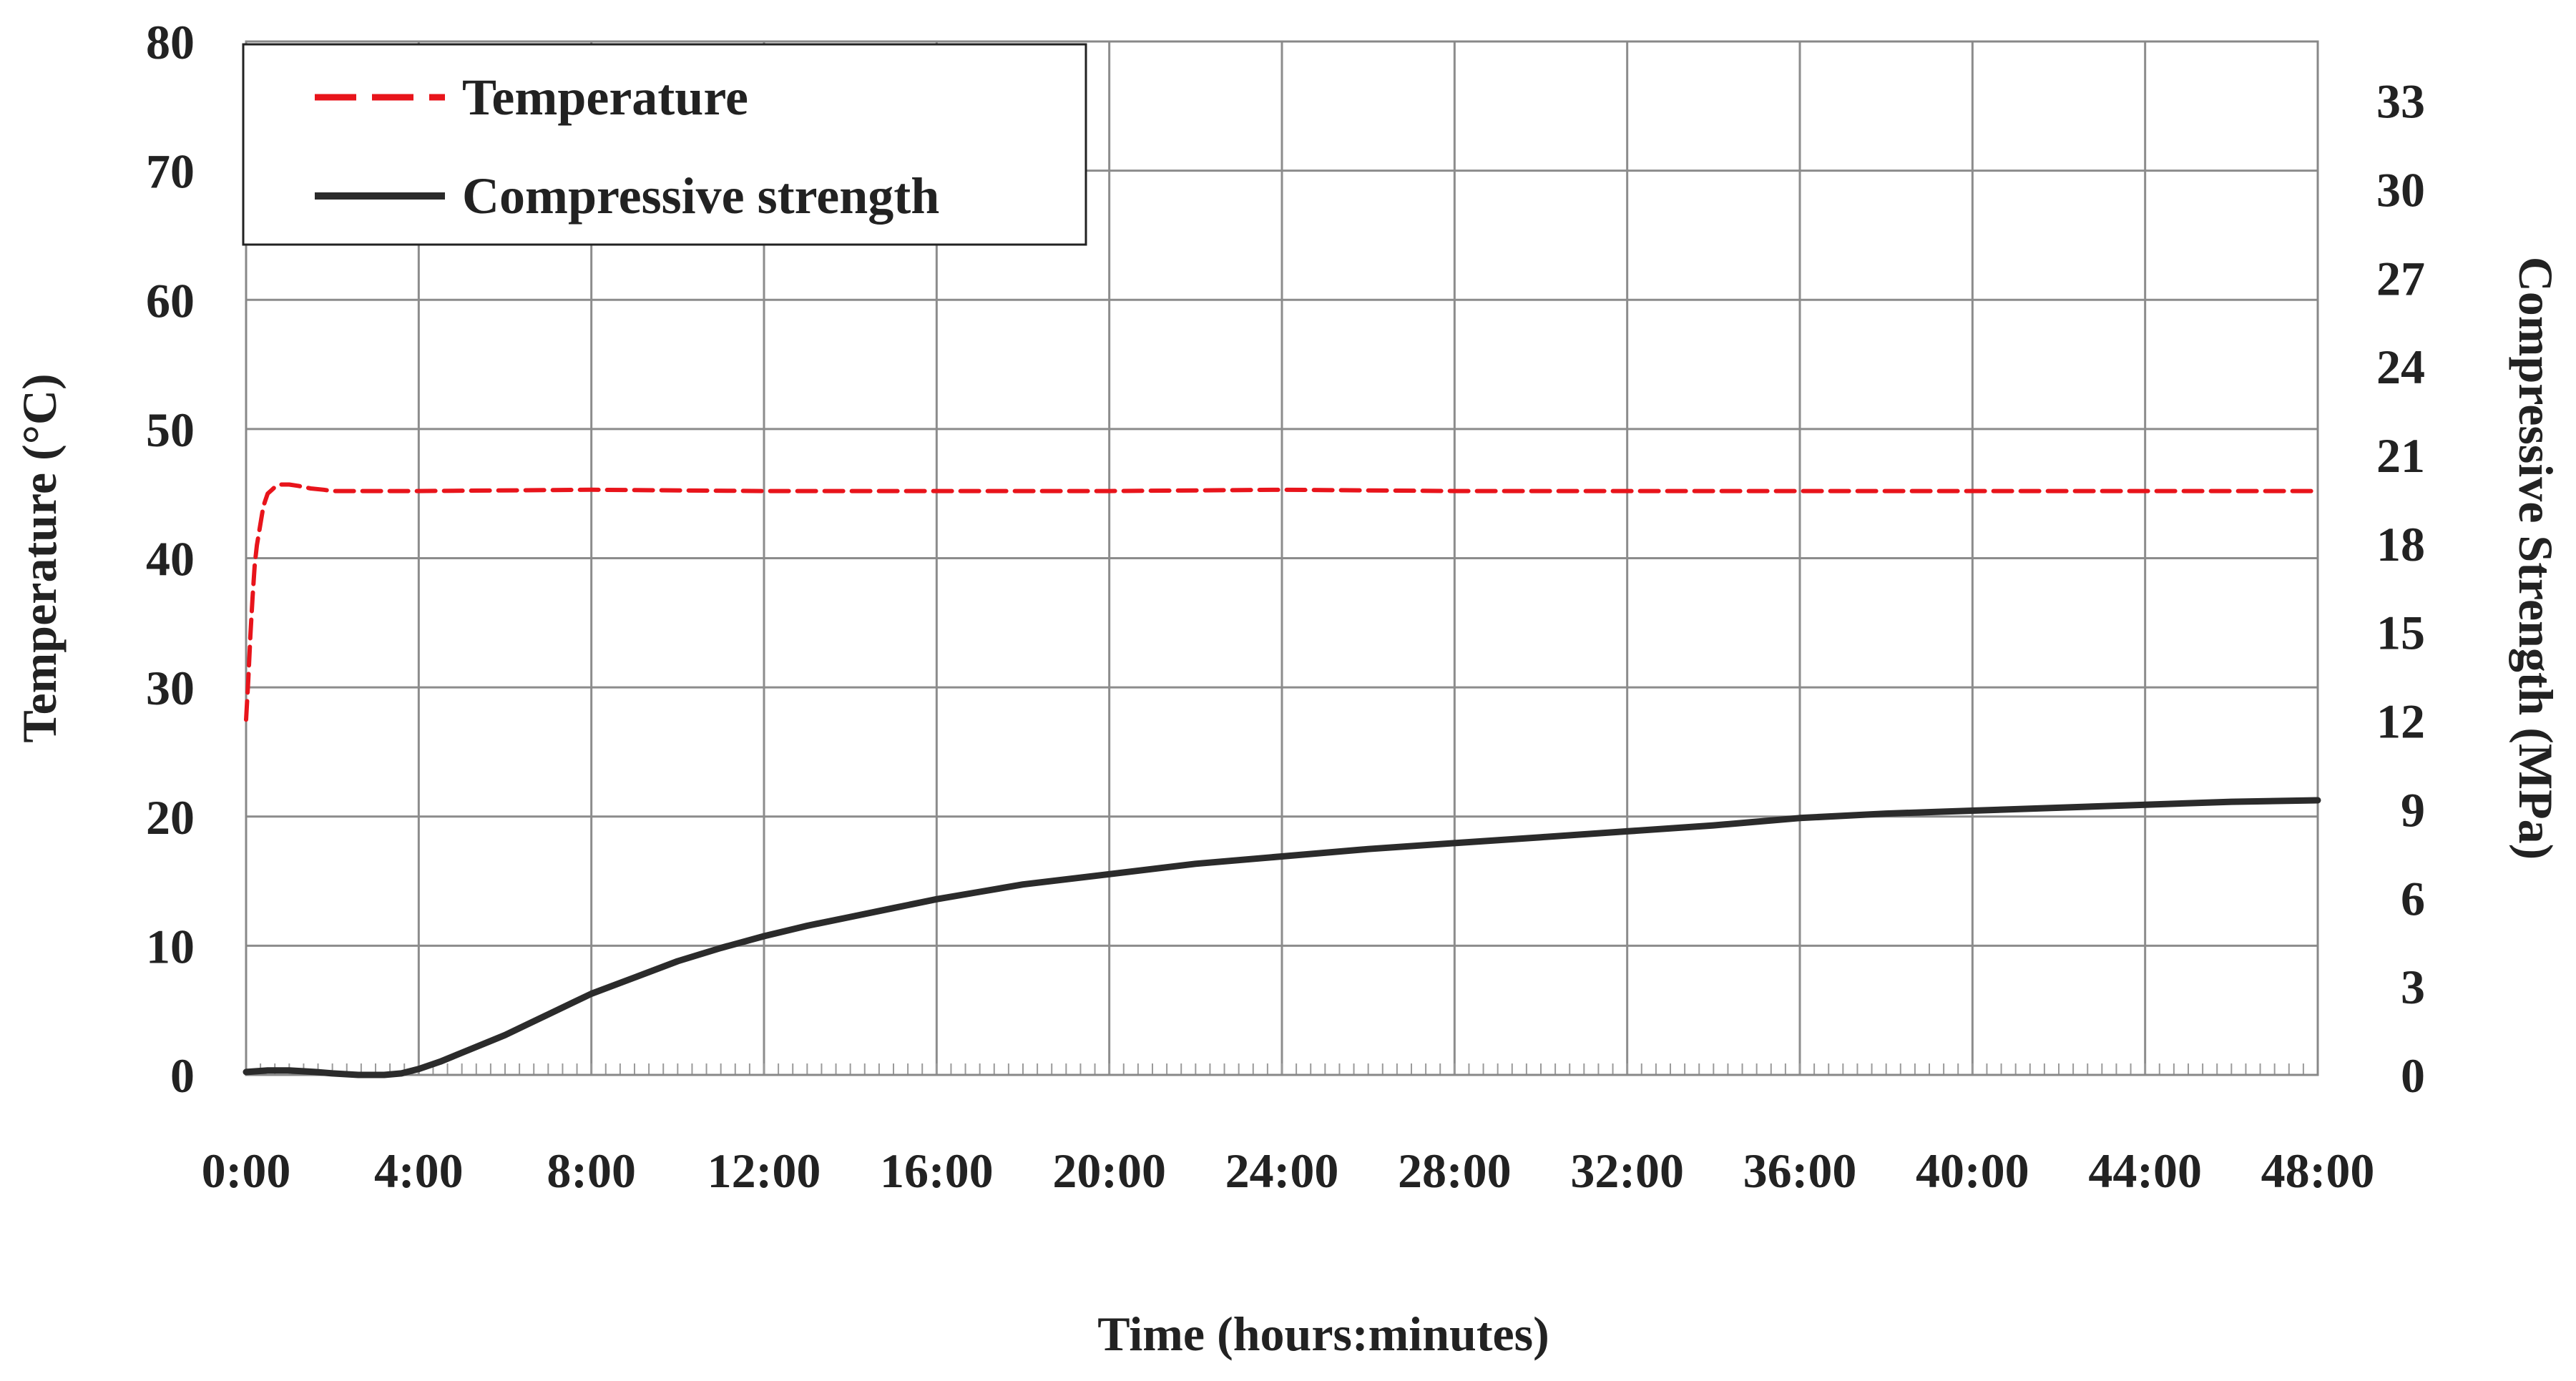 Image resolution: width=2576 pixels, height=1381 pixels. Describe the element at coordinates (182, 1075) in the screenshot. I see `y-tick-label: 0` at that location.